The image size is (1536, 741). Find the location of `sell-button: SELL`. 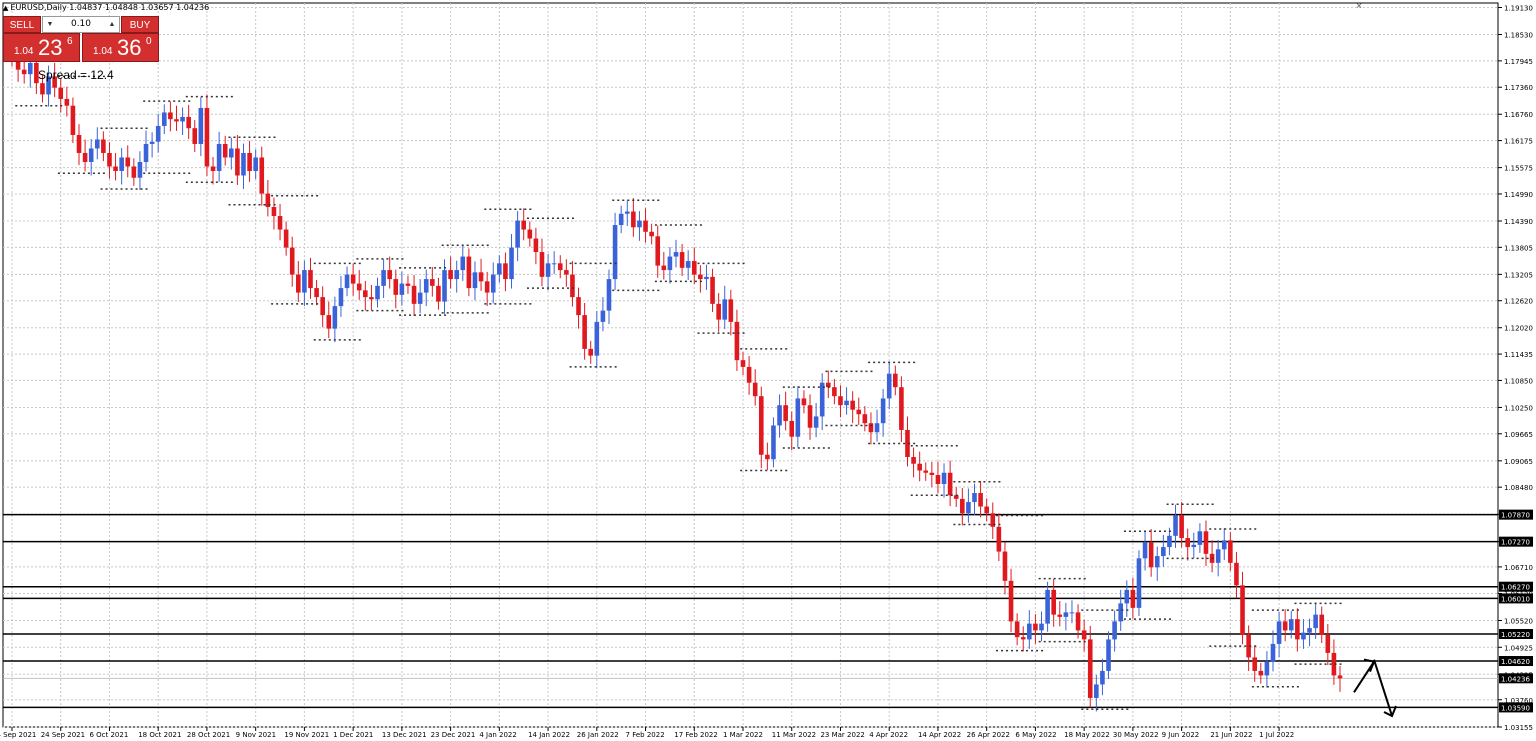

sell-button: SELL is located at coordinates (22, 24).